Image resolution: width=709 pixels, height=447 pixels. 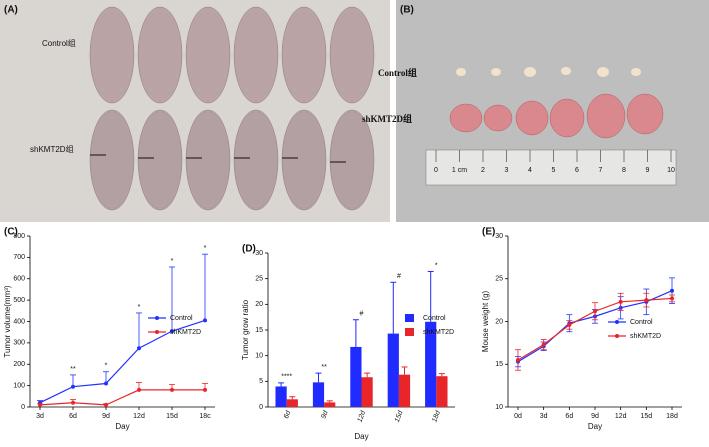 I want to click on arrows, so click(x=218, y=158).